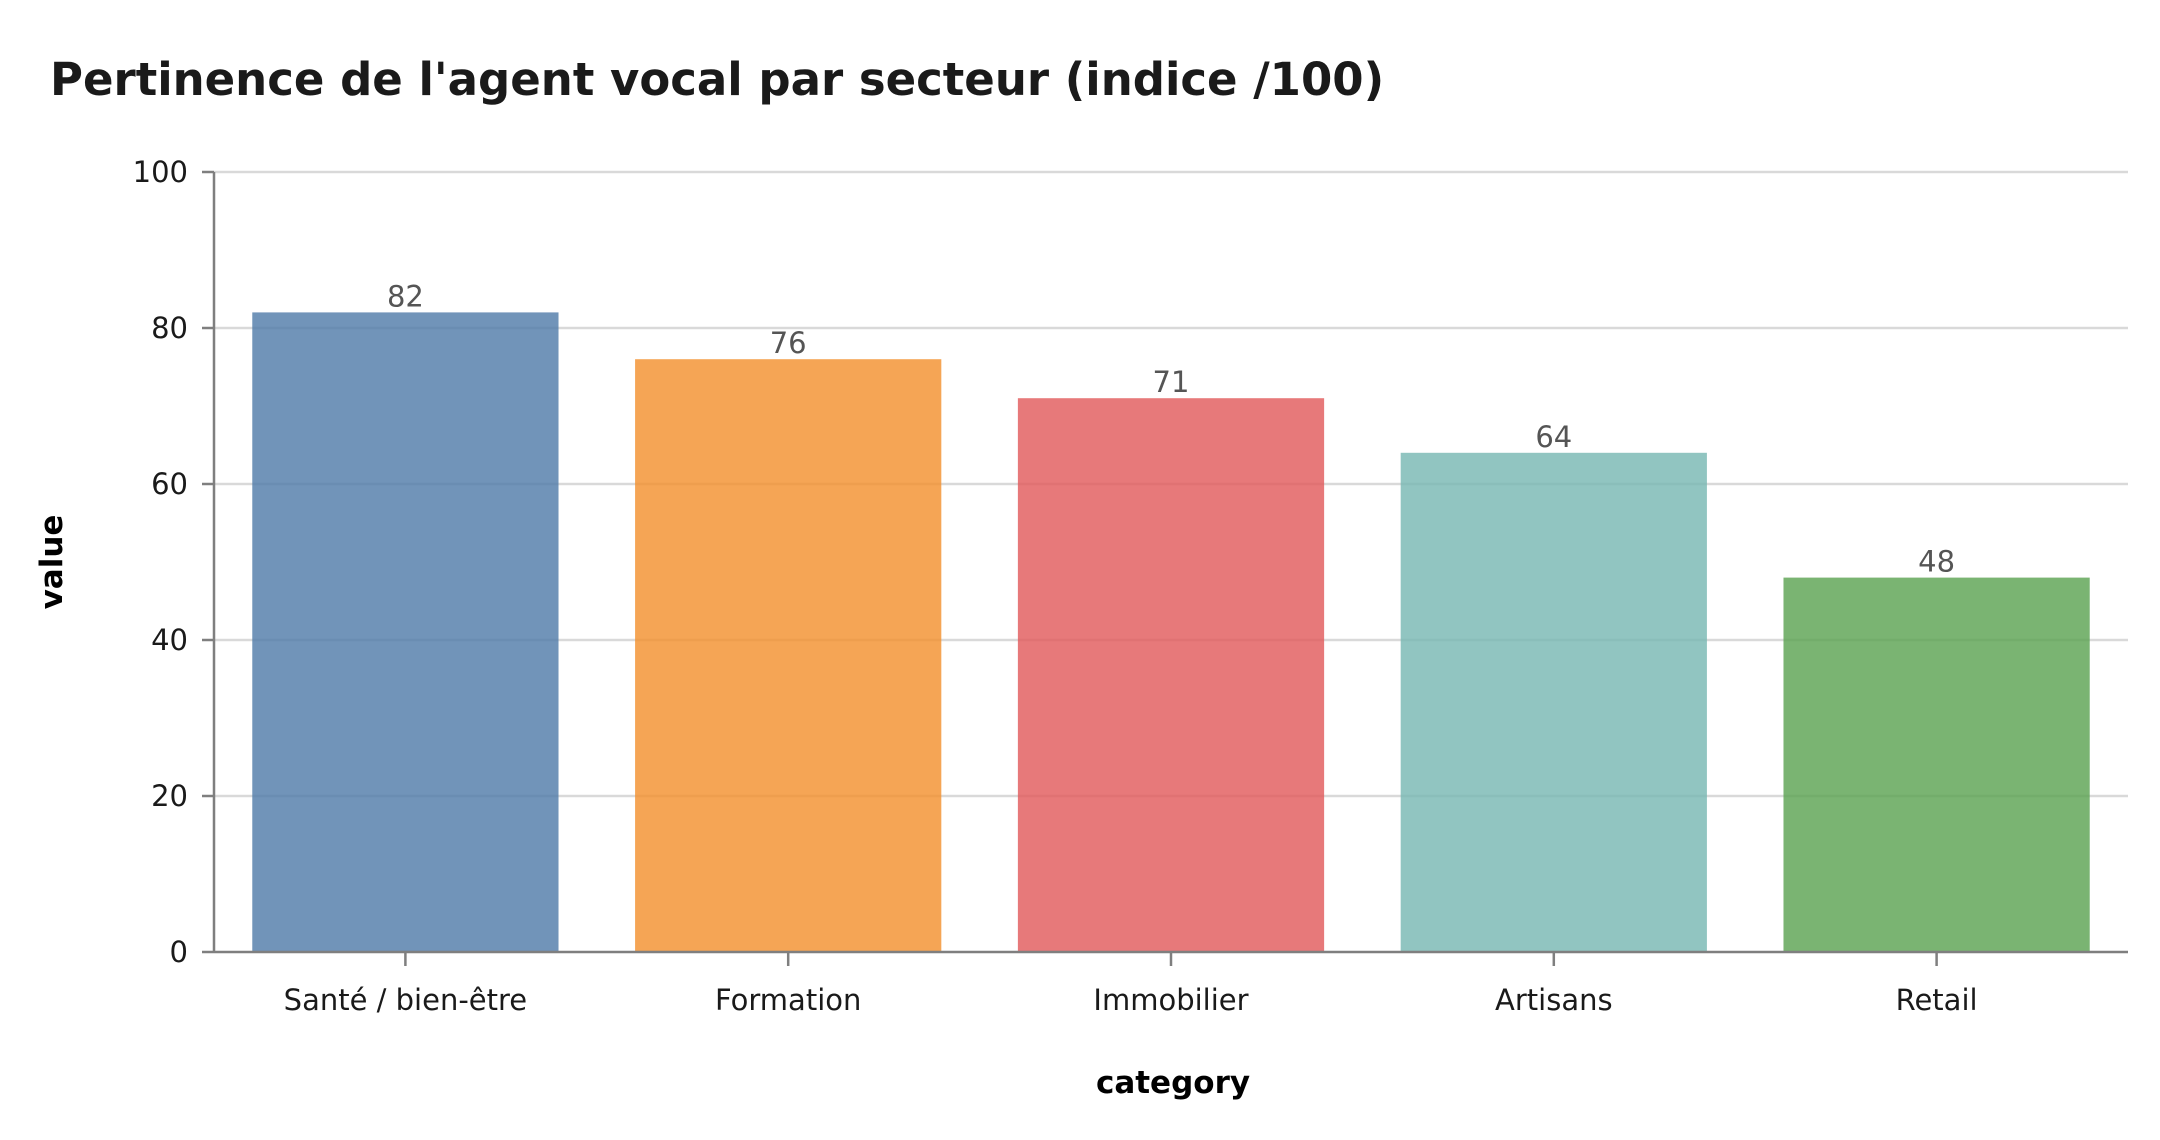 The height and width of the screenshot is (1140, 2160). What do you see at coordinates (1937, 1000) in the screenshot?
I see `x-tick-label: Retail` at bounding box center [1937, 1000].